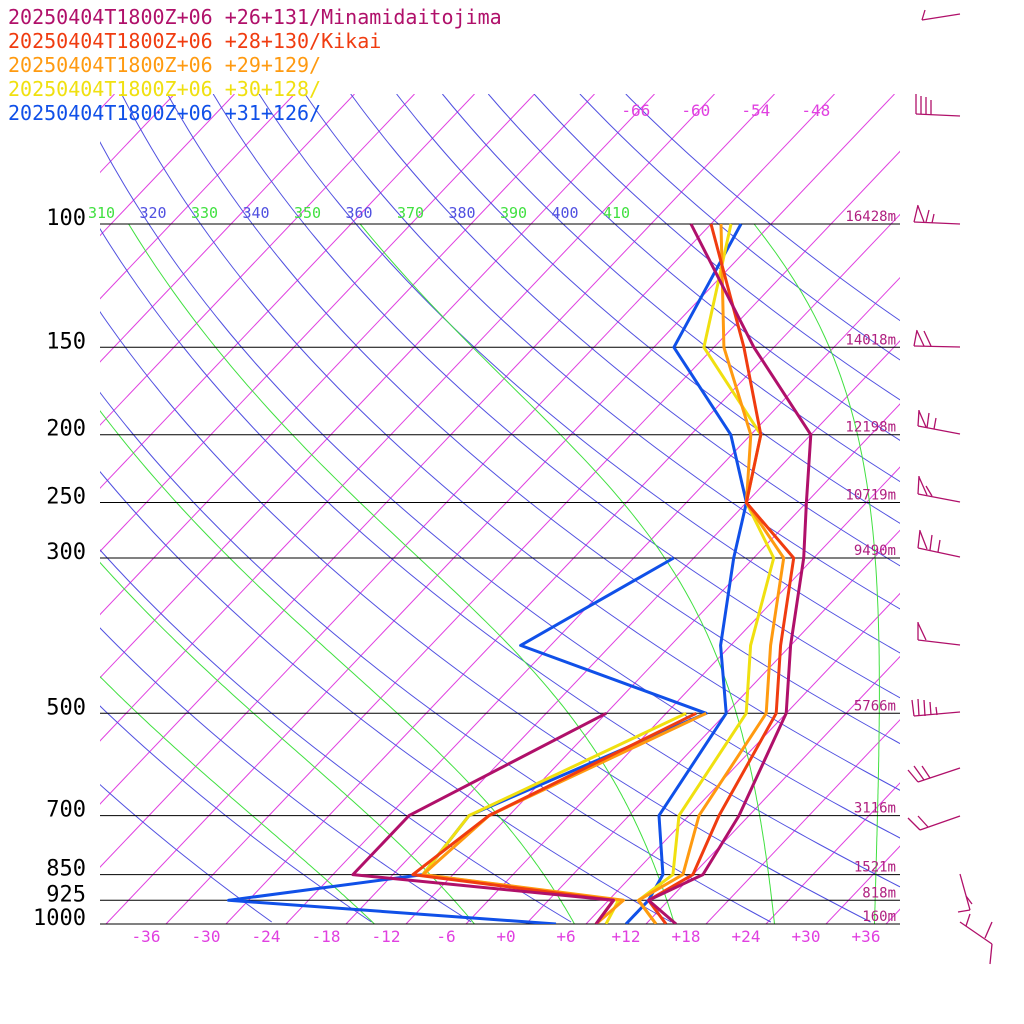 The image size is (1024, 1024). I want to click on legend-entry: 20250404T1800Z+06 +28+130/Kikai, so click(194, 41).